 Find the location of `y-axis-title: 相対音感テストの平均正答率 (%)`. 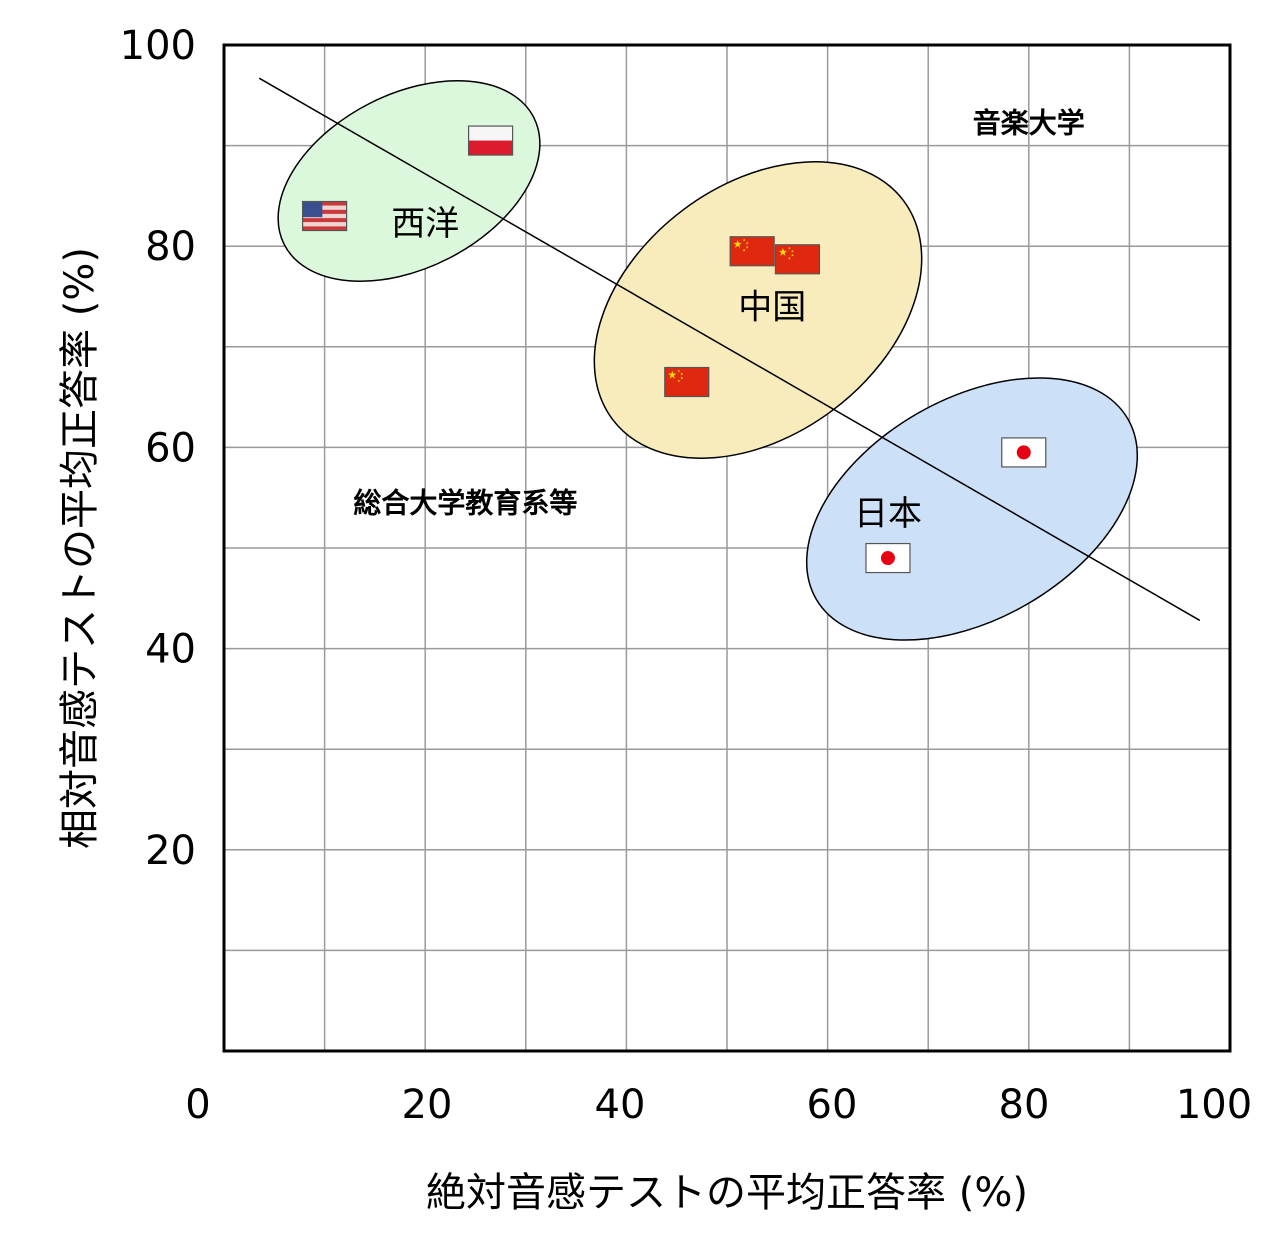

y-axis-title: 相対音感テストの平均正答率 (%) is located at coordinates (80, 548).